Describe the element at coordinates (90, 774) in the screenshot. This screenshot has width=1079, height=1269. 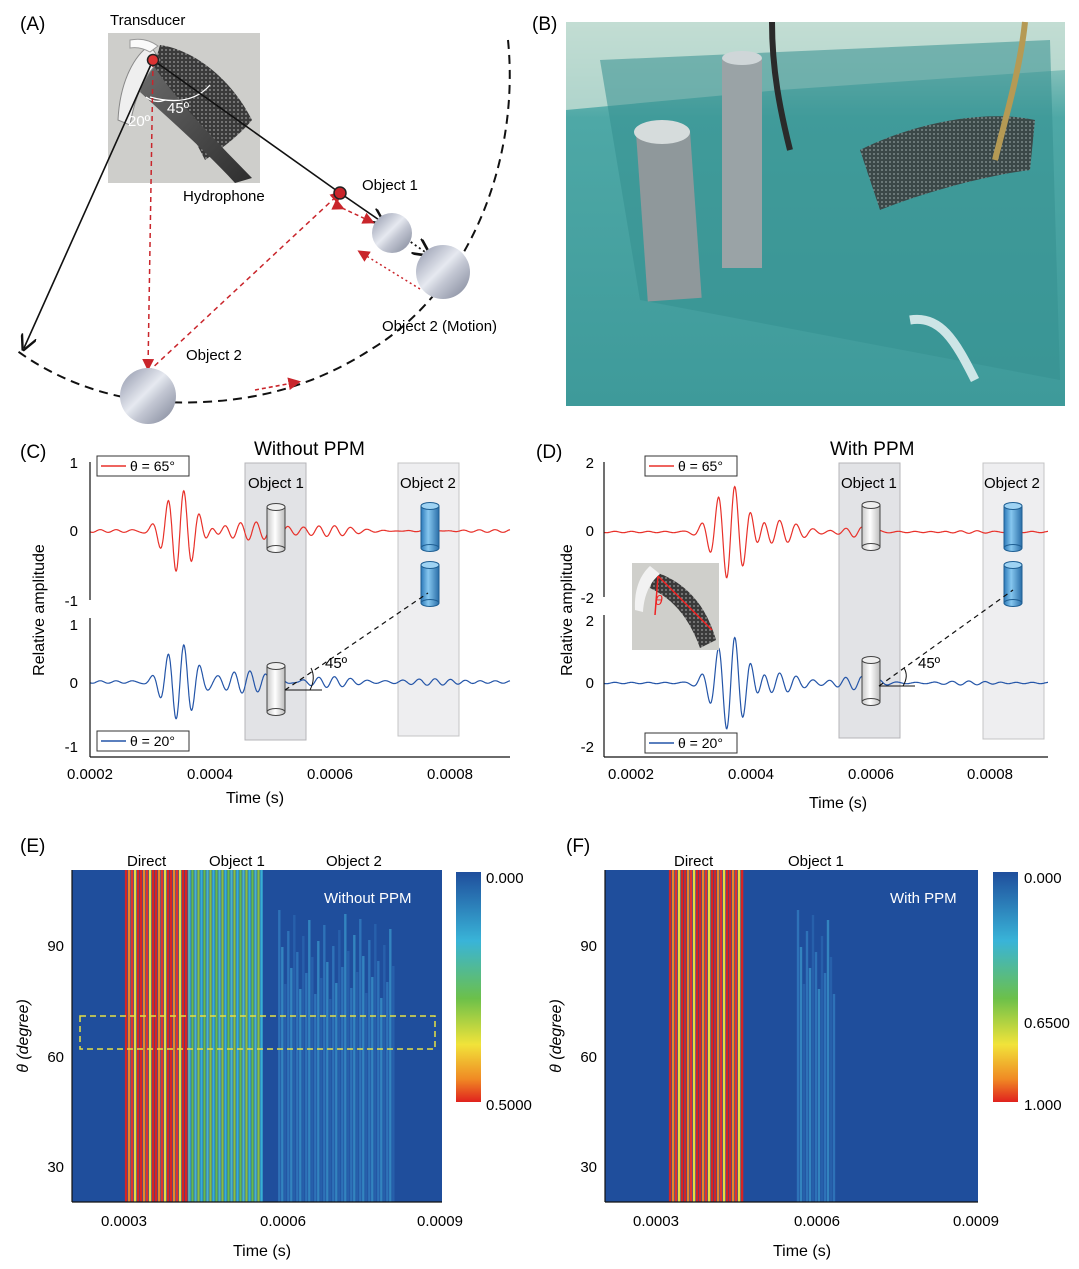
I see `xtick-c-1: 0.0002` at that location.